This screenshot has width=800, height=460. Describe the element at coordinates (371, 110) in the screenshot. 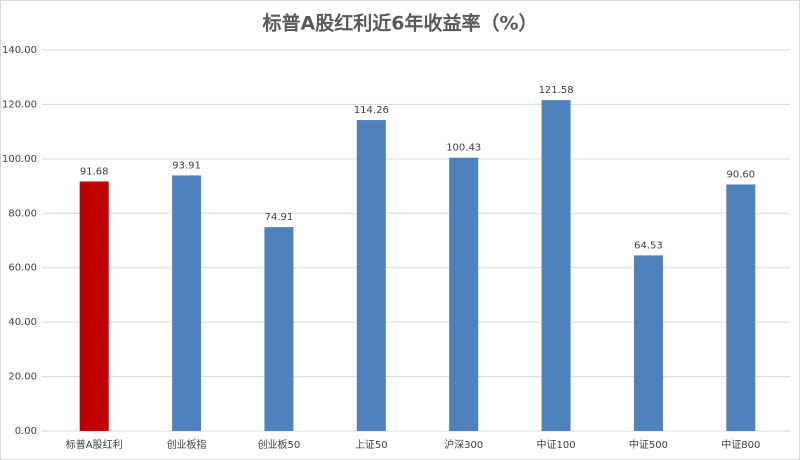

I see `data-label: 114.26` at that location.